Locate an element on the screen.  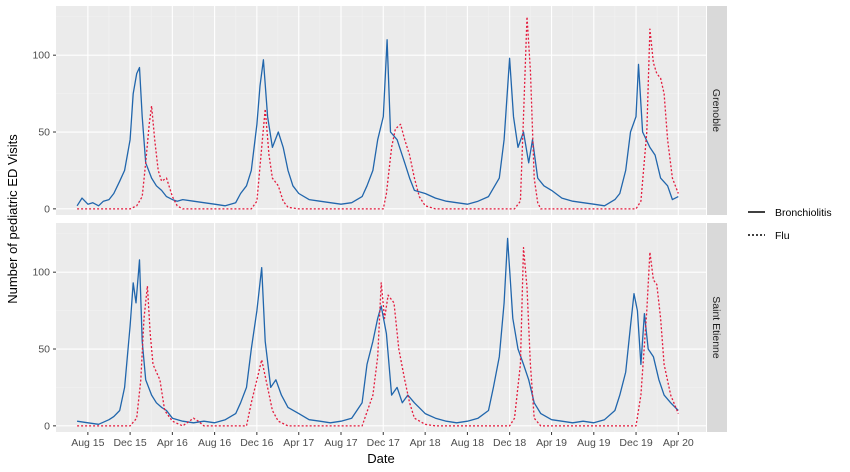
x-tick-label: Dec 16 is located at coordinates (256, 443).